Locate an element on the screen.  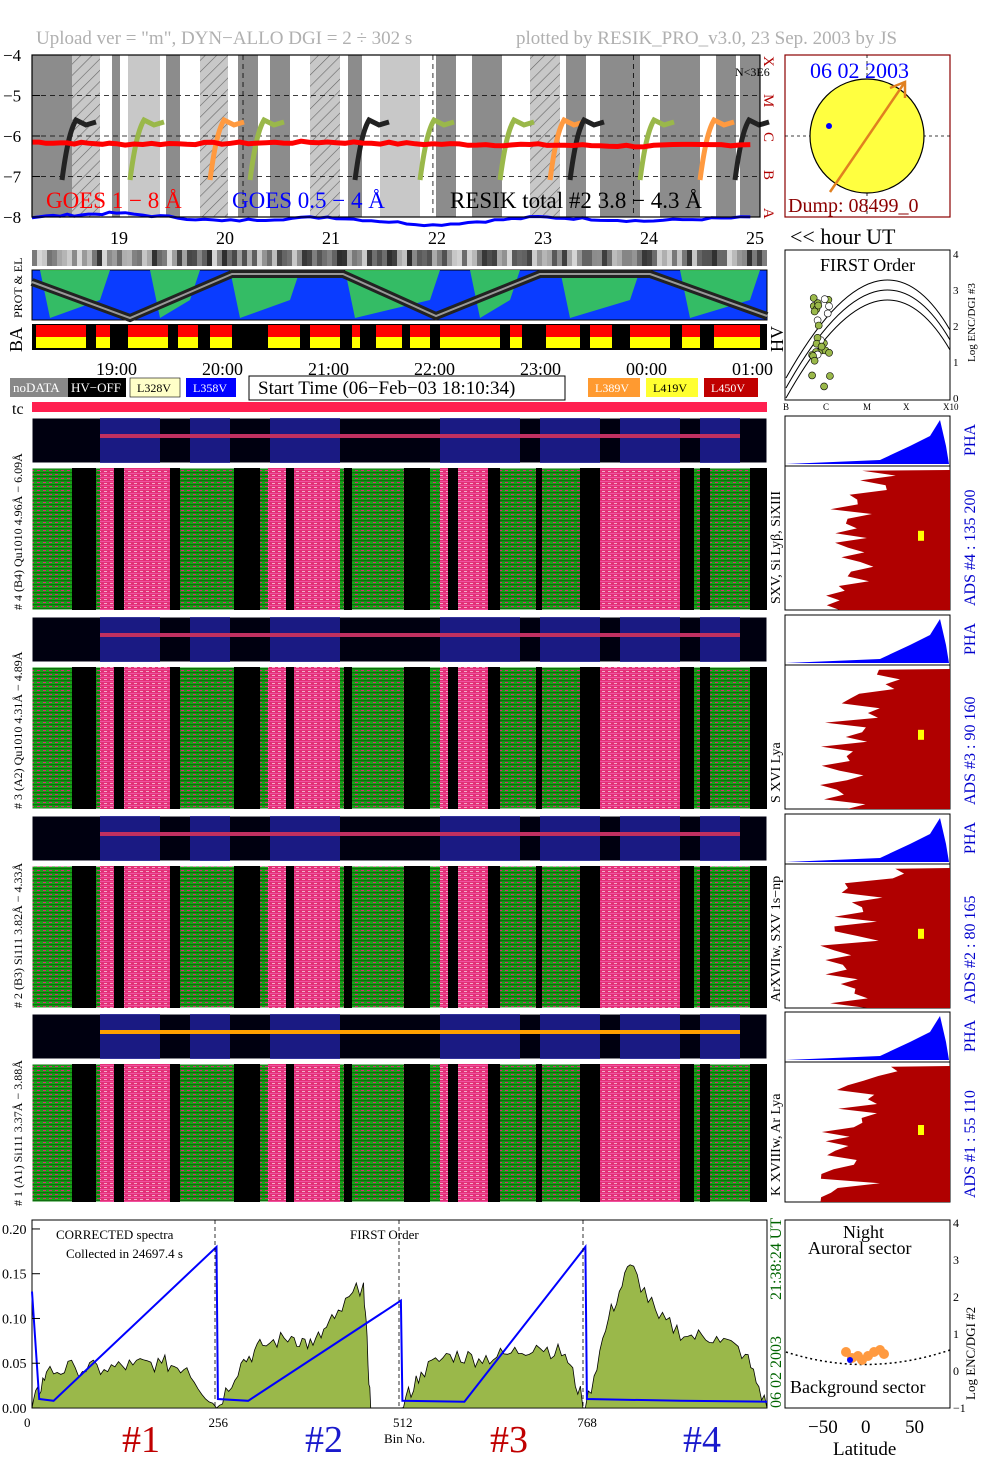
latitude-ytick-label: 0 is located at coordinates (956, 1371).